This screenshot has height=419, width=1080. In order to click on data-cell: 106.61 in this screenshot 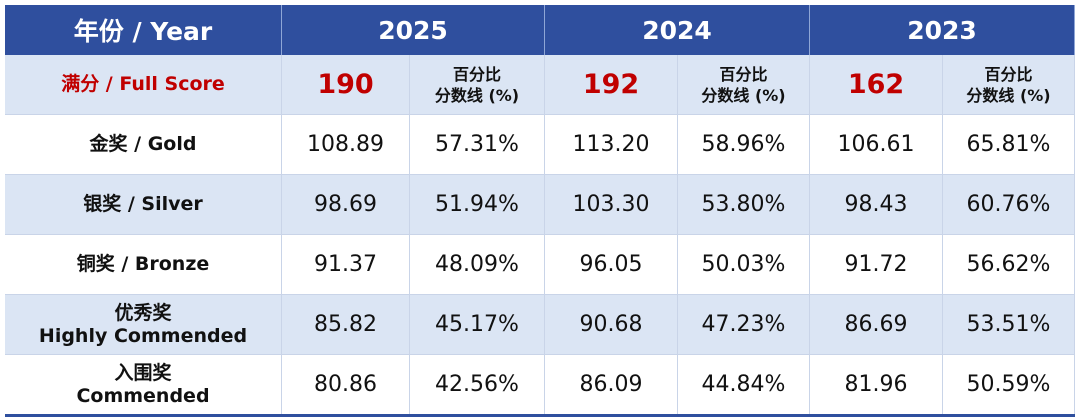, I will do `click(876, 145)`.